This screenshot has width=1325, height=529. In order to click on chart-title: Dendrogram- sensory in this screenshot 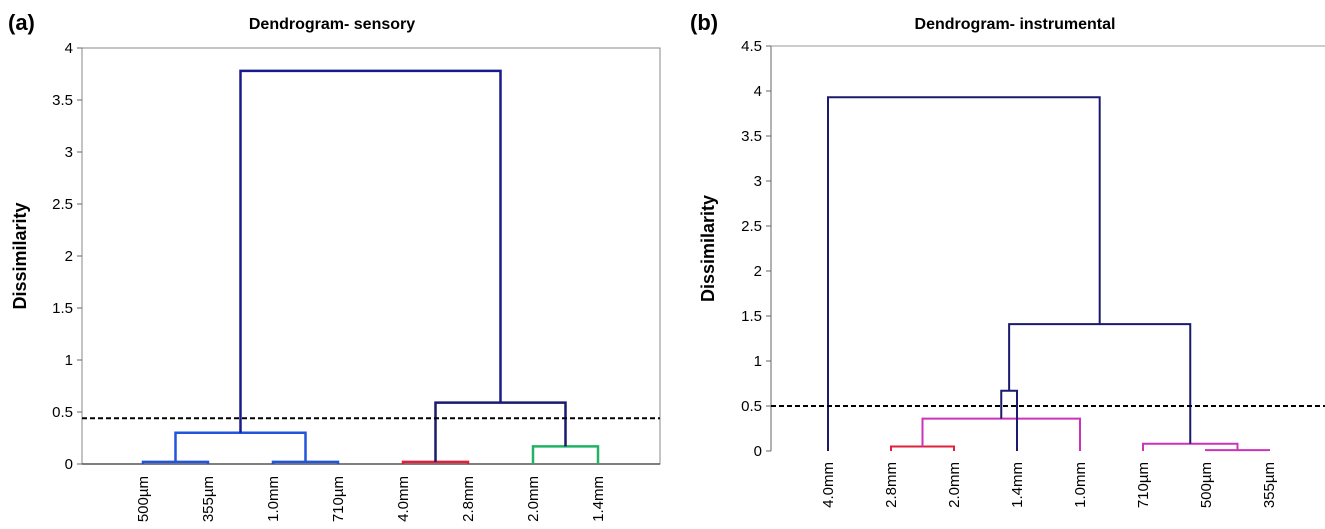, I will do `click(332, 24)`.